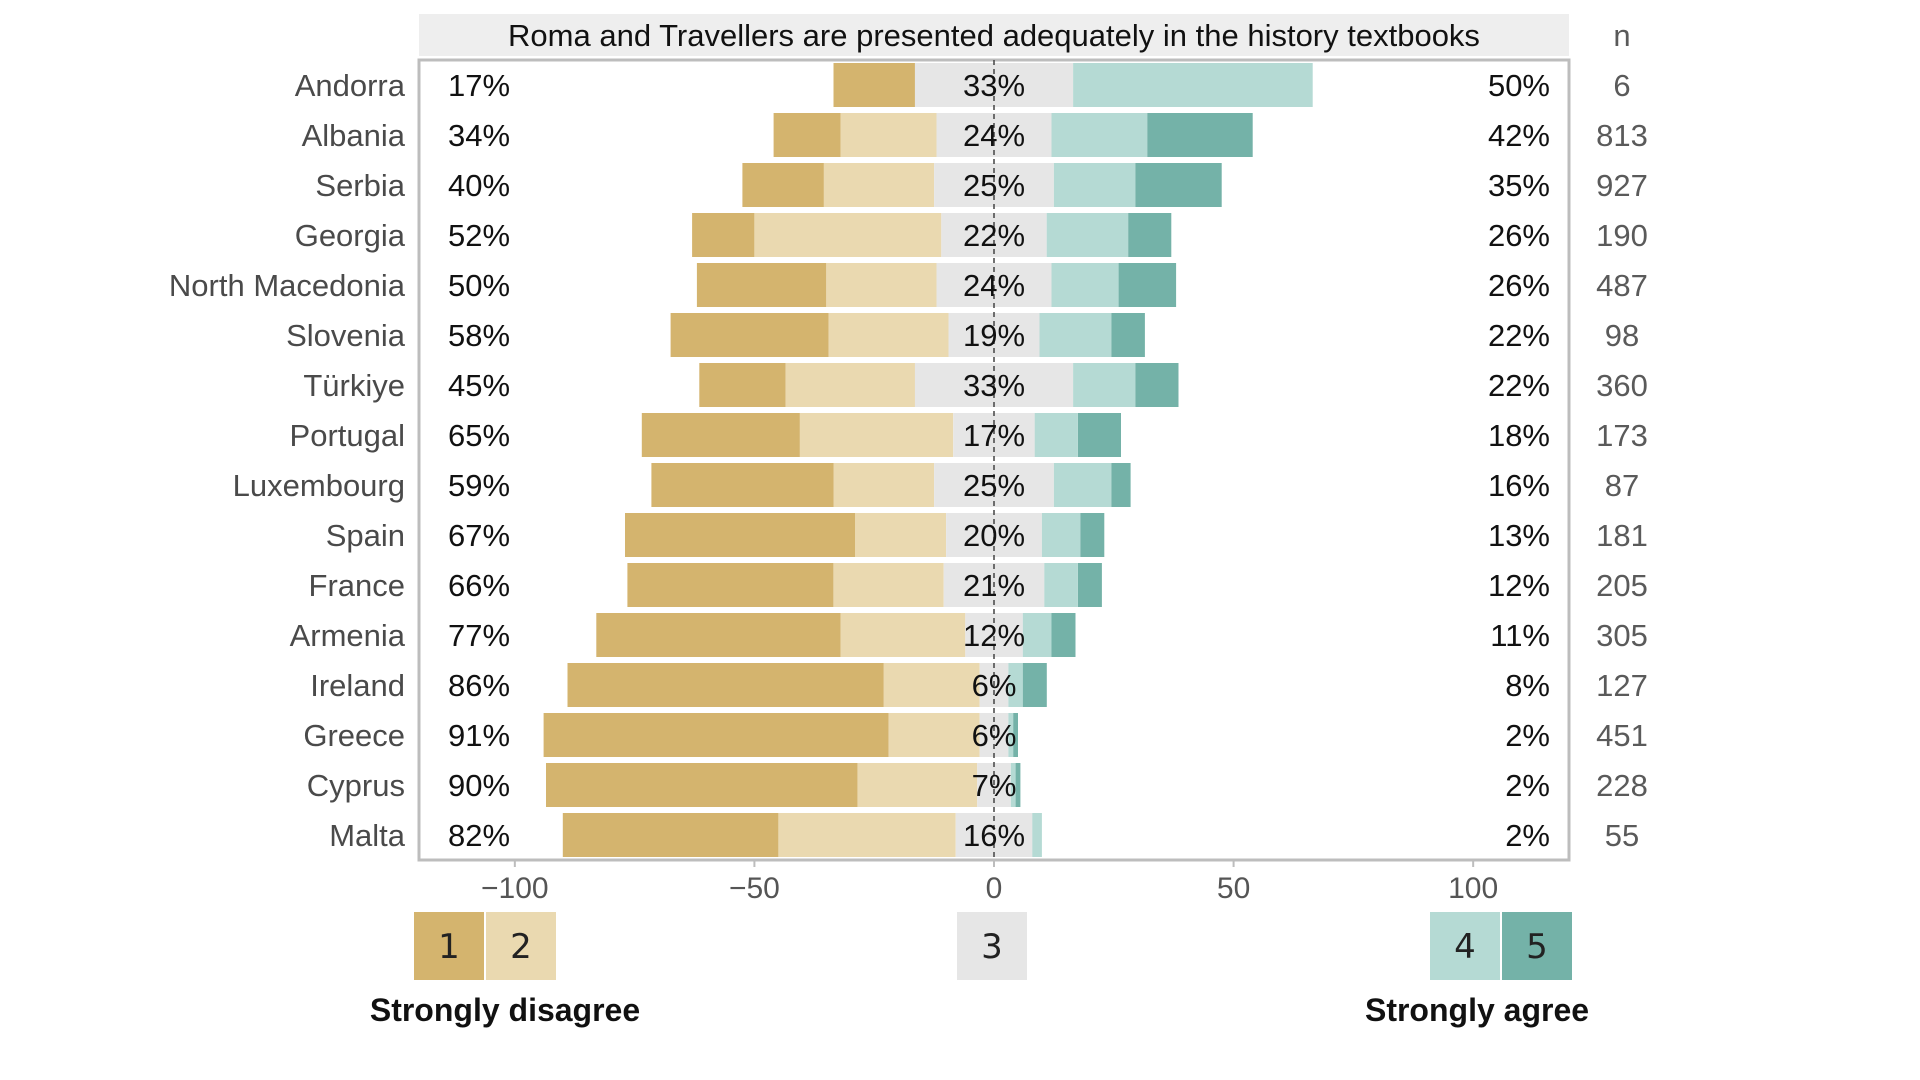 This screenshot has width=1920, height=1080. What do you see at coordinates (1519, 185) in the screenshot?
I see `agree-pct-label: 35%` at bounding box center [1519, 185].